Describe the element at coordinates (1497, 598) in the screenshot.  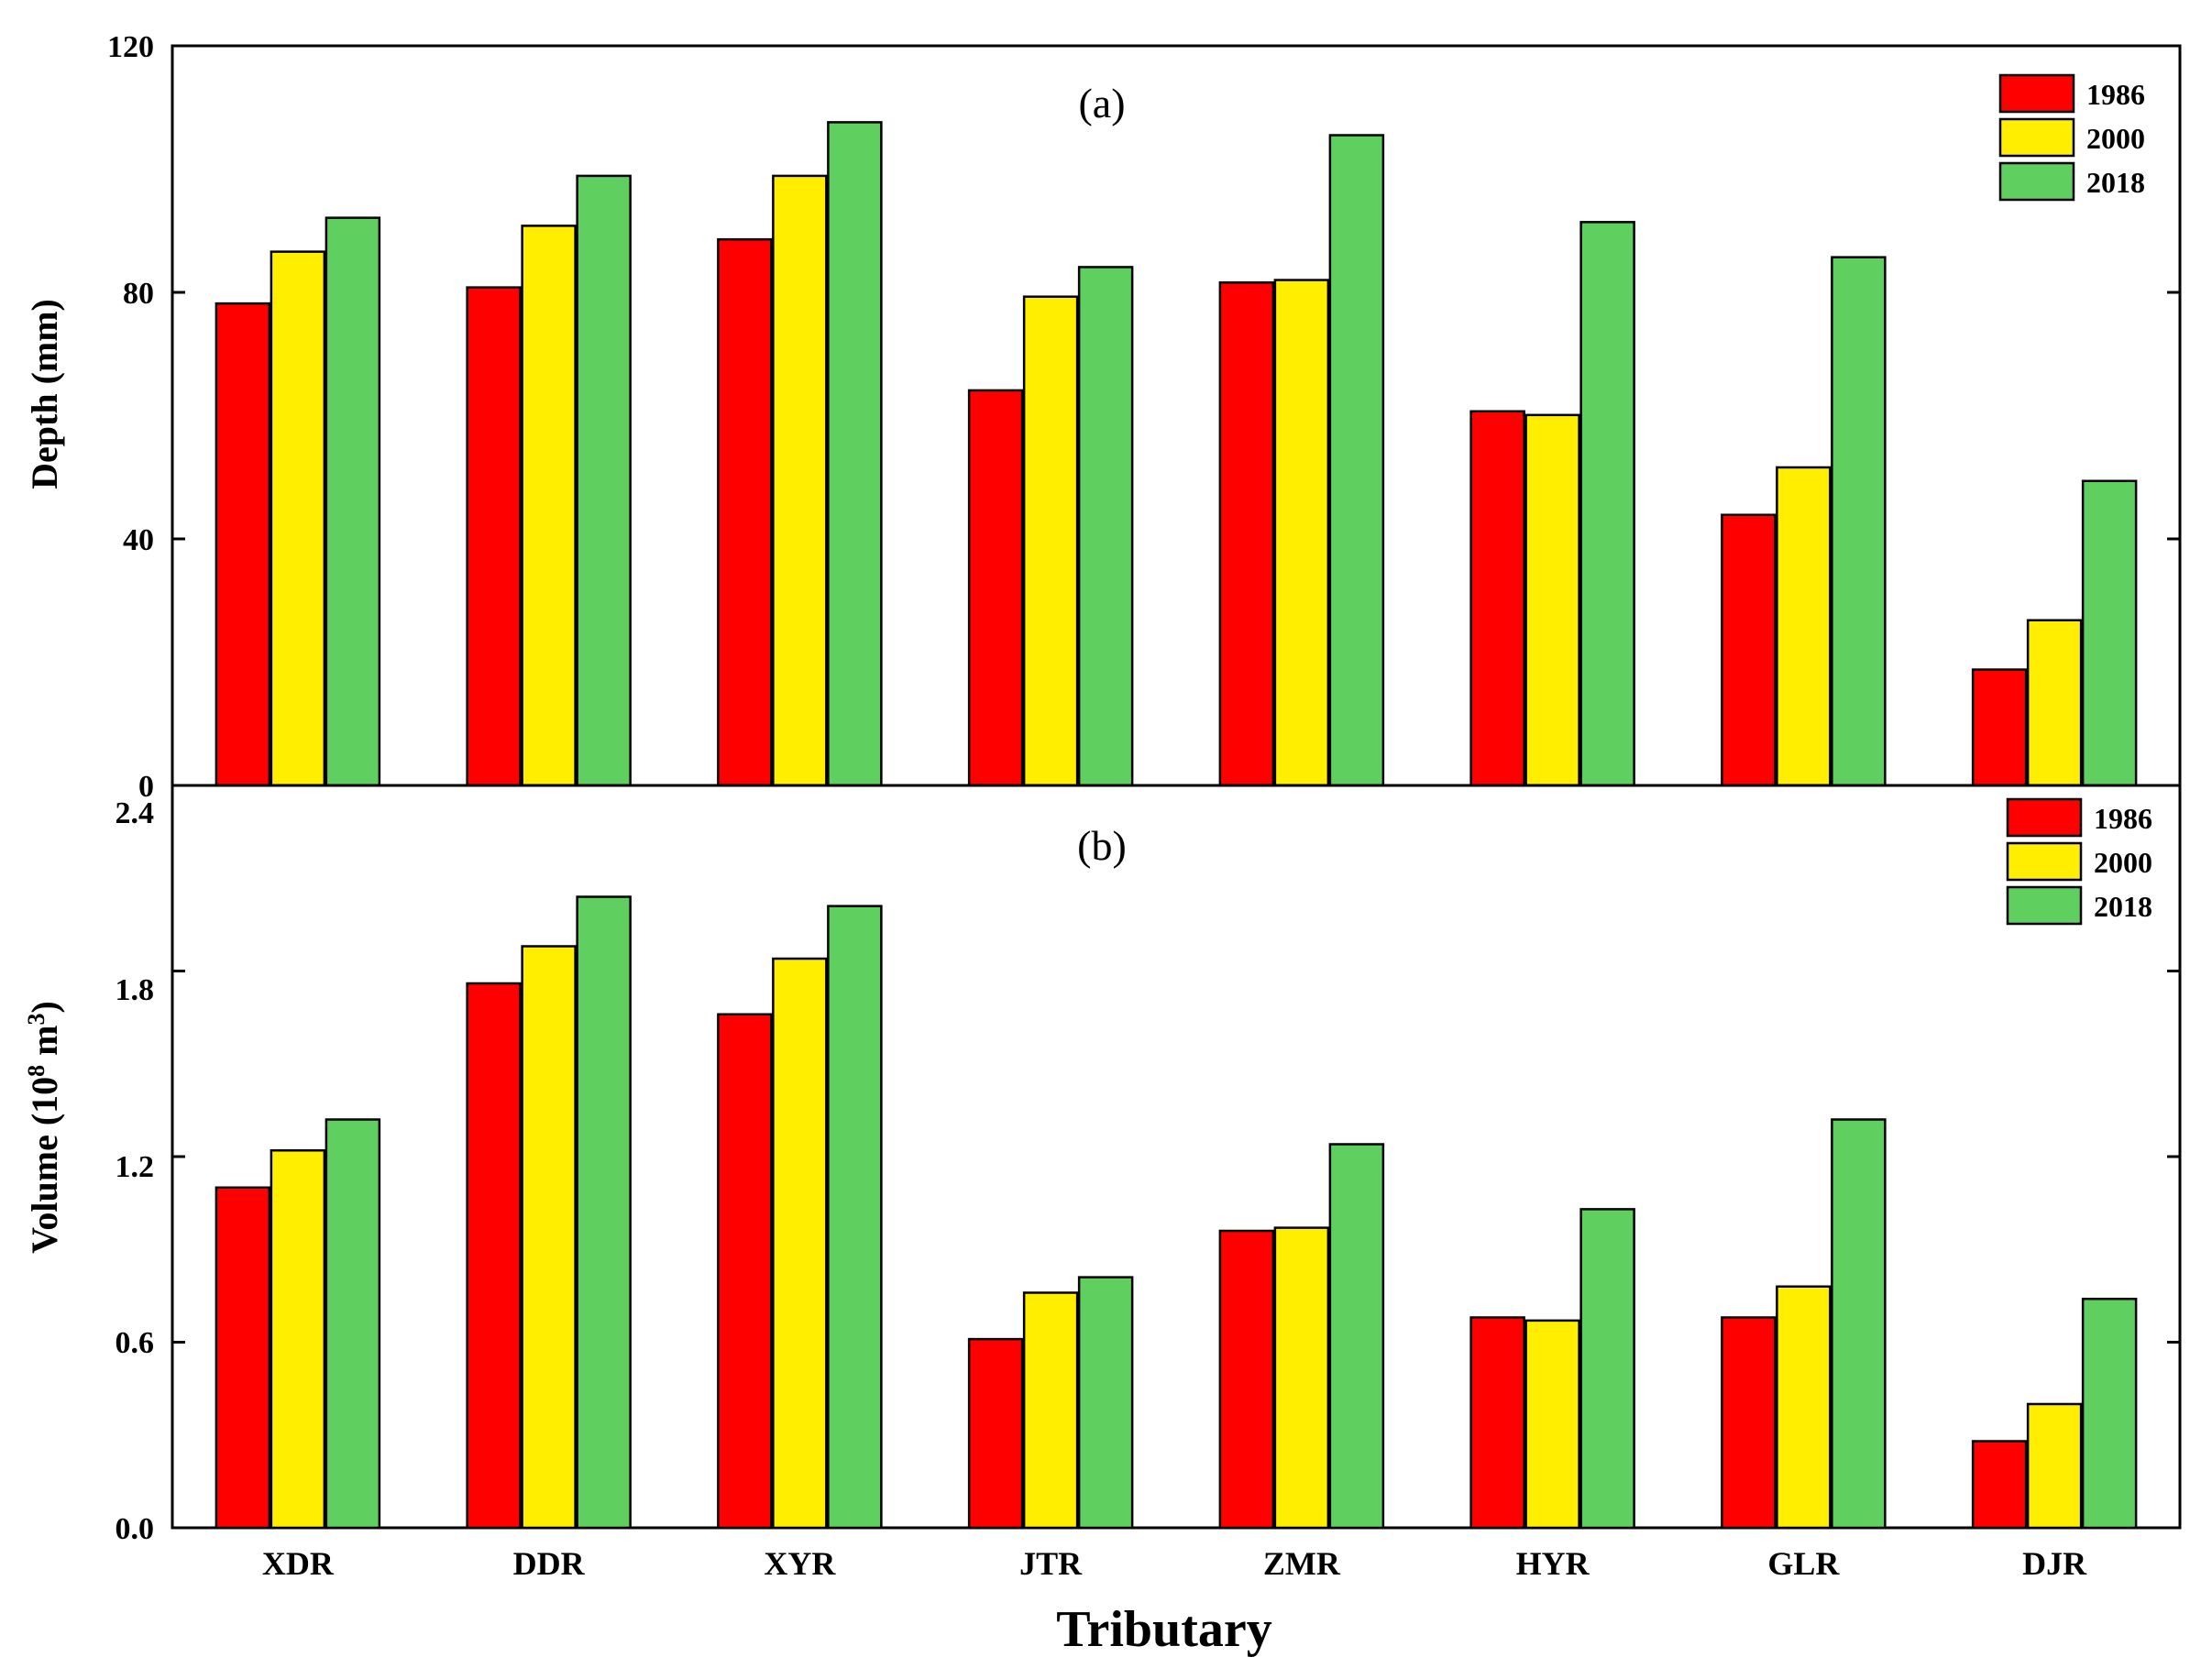
I see `panel-a-bar-hyr-1986` at that location.